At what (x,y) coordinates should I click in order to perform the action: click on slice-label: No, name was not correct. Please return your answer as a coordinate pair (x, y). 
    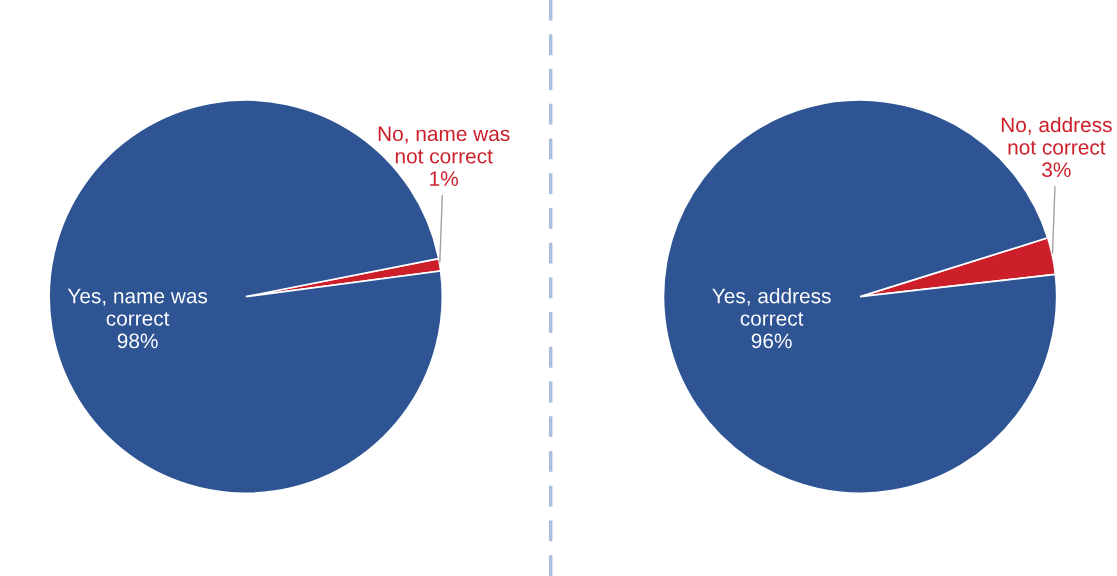
    Looking at the image, I should click on (444, 145).